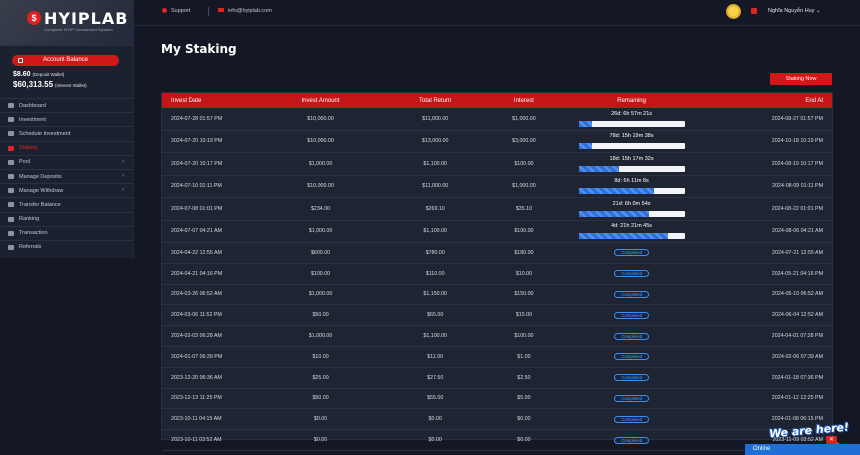 The height and width of the screenshot is (455, 860). Describe the element at coordinates (435, 100) in the screenshot. I see `column-header: Total Return` at that location.